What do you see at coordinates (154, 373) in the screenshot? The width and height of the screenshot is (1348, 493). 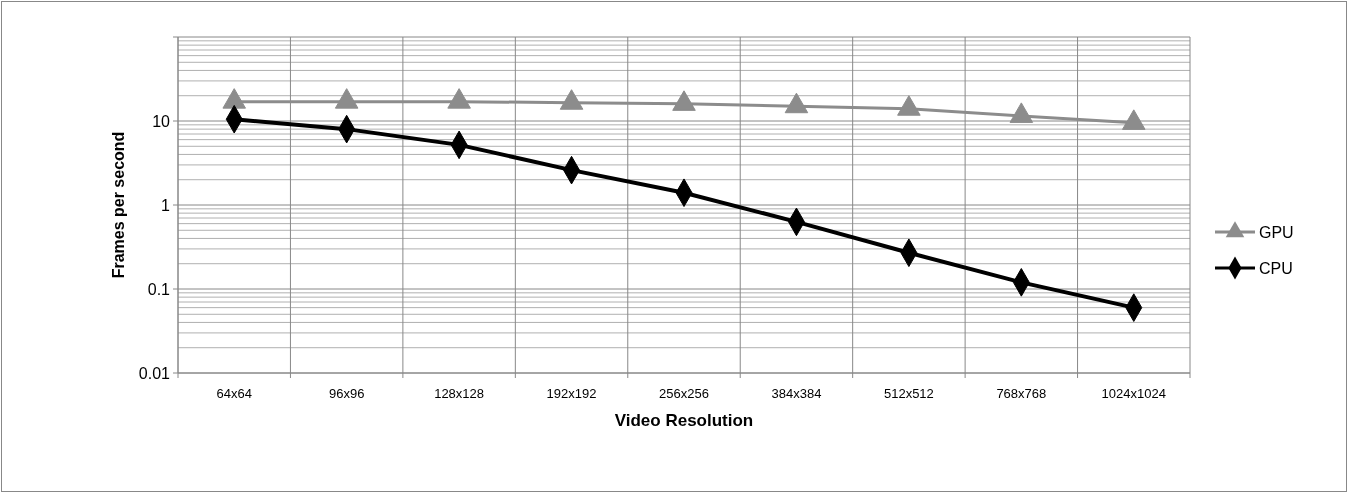 I see `y-tick-label: 0.01` at bounding box center [154, 373].